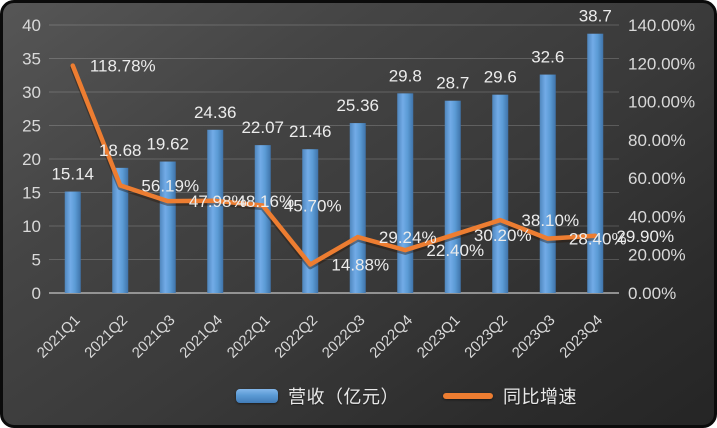 The height and width of the screenshot is (428, 717). I want to click on x-axis-label-2021Q3: 2021Q3, so click(154, 337).